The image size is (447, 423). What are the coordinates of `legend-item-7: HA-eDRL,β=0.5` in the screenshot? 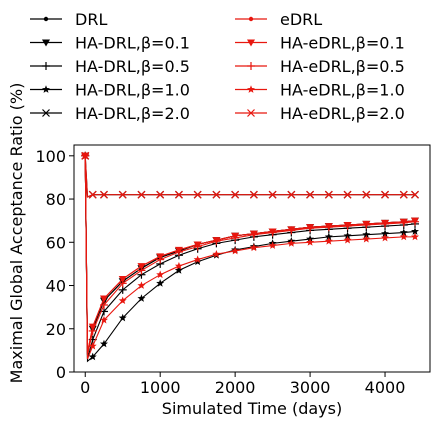 It's located at (320, 66).